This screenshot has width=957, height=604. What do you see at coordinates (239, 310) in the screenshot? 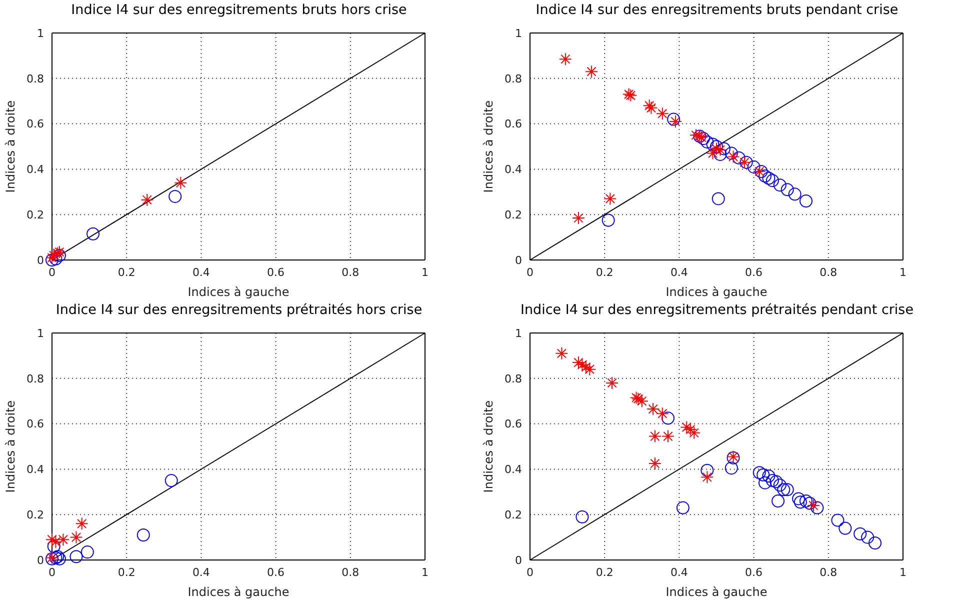
I see `chart-title: Indice I4 sur des enregsitrements prétraités hors crise` at bounding box center [239, 310].